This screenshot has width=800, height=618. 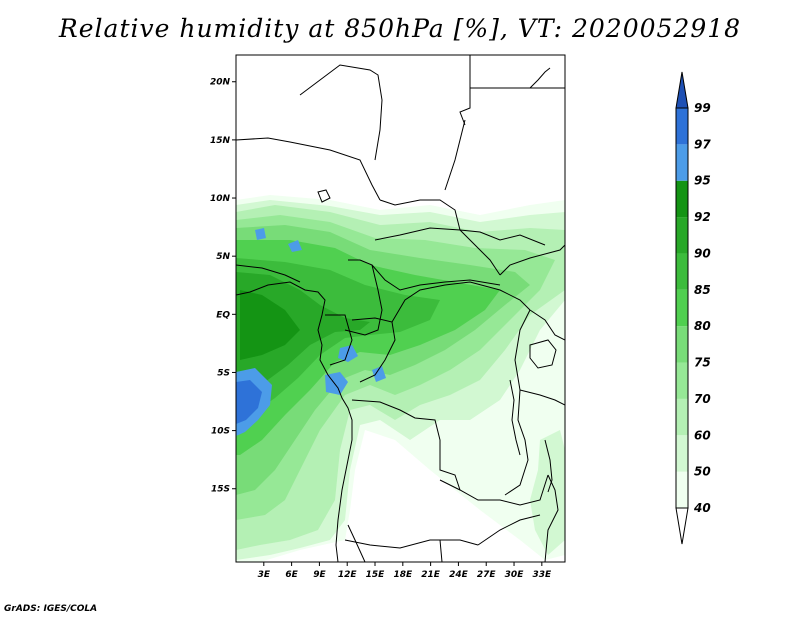 What do you see at coordinates (431, 575) in the screenshot?
I see `lon-tick-label: 21E` at bounding box center [431, 575].